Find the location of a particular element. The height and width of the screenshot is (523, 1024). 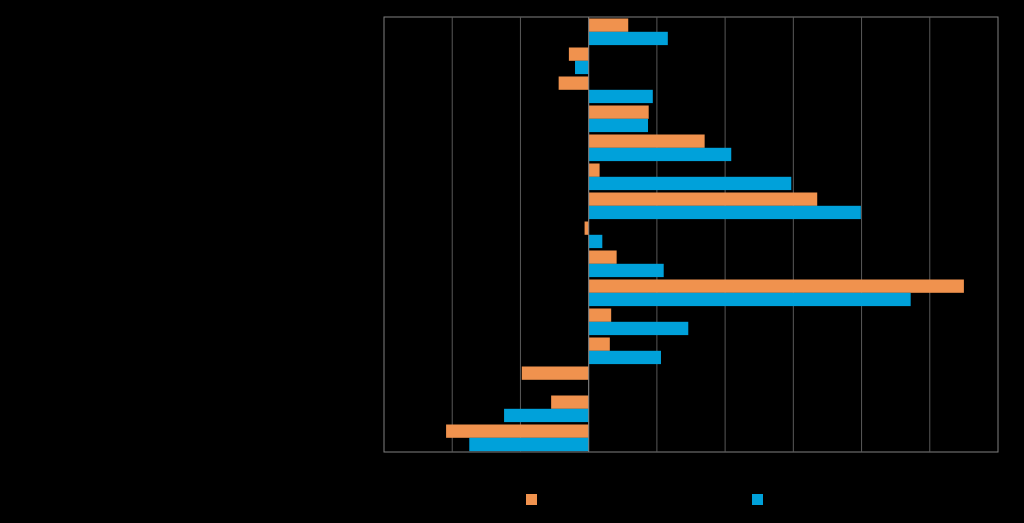

legend-swatch-series1 is located at coordinates (531, 499).